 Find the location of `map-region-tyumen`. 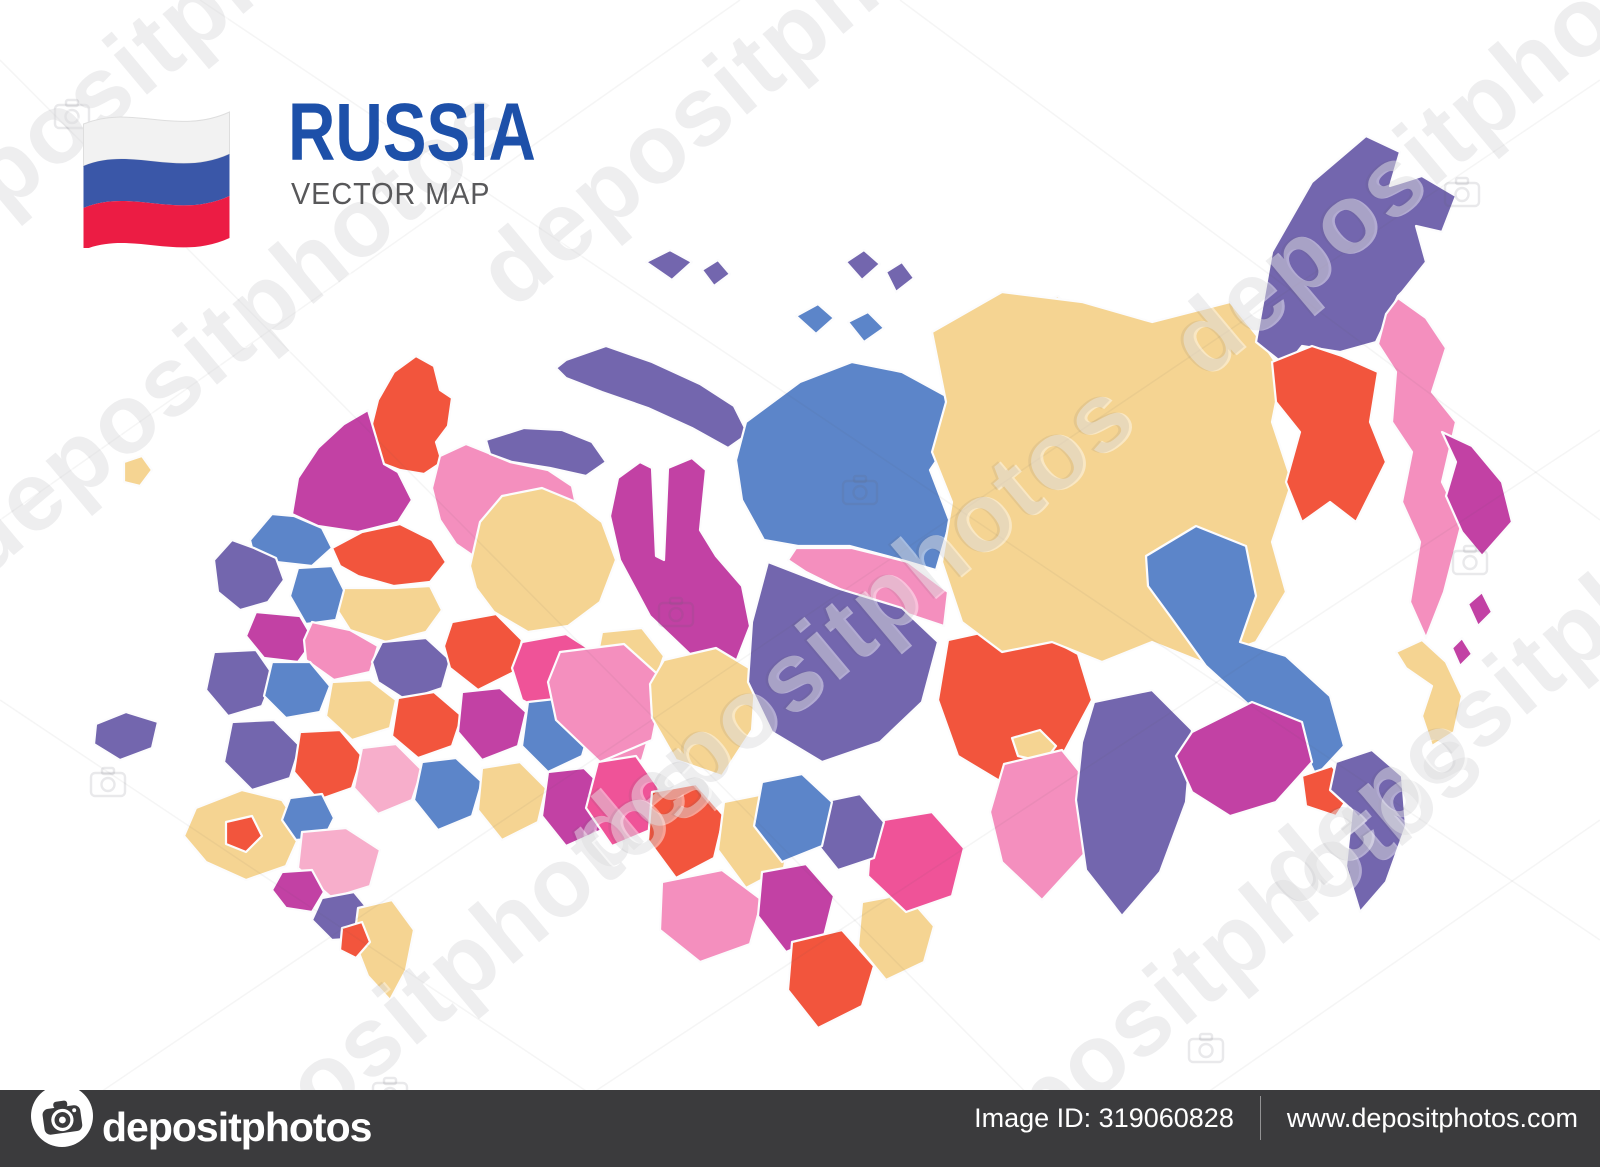

map-region-tyumen is located at coordinates (686, 831).